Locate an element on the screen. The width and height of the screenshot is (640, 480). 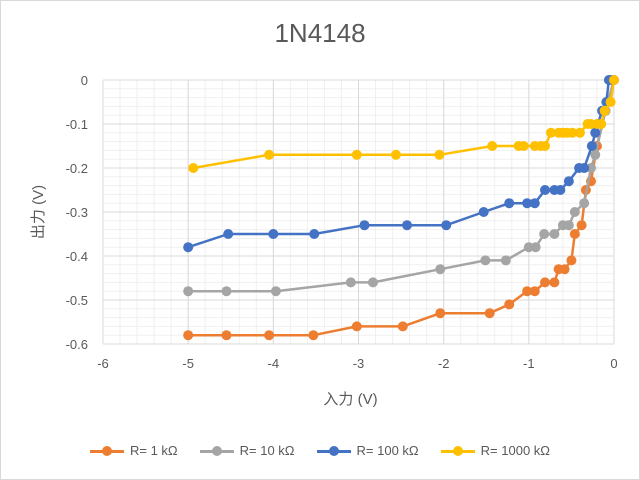
x-axis-label: 入力 (V) is located at coordinates (350, 399).